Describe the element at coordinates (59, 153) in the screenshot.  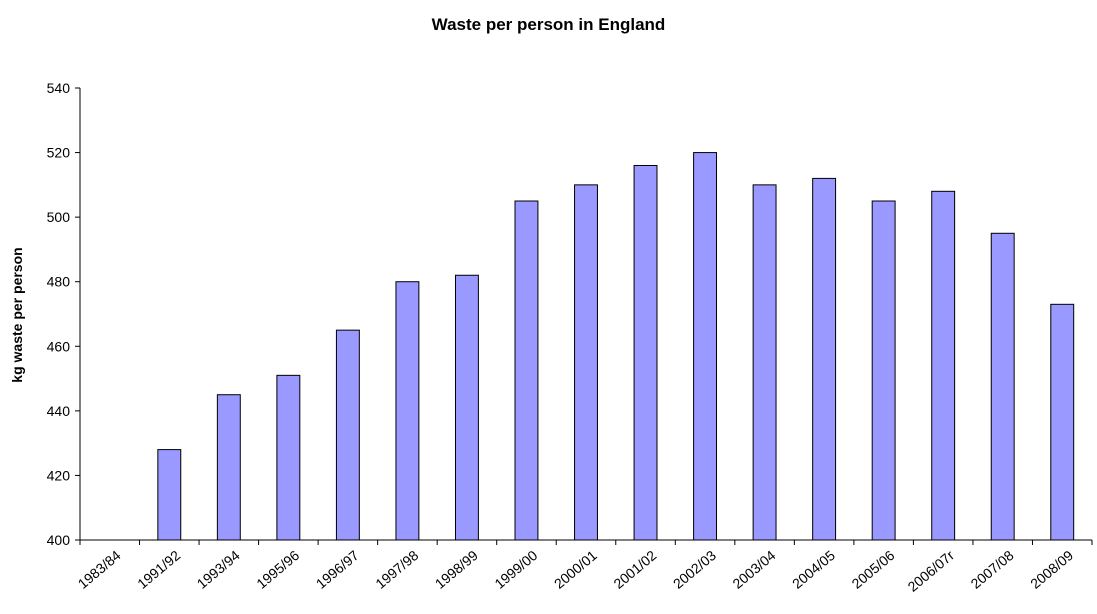
I see `y-tick-label: 520` at that location.